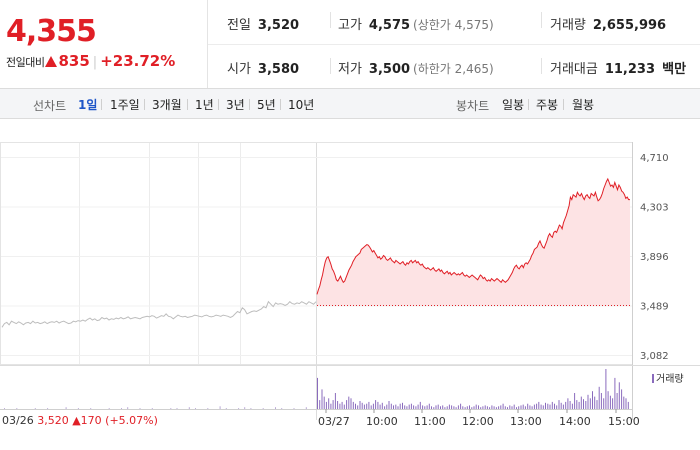  What do you see at coordinates (513, 105) in the screenshot?
I see `candle-daily-tab: 일봉` at bounding box center [513, 105].